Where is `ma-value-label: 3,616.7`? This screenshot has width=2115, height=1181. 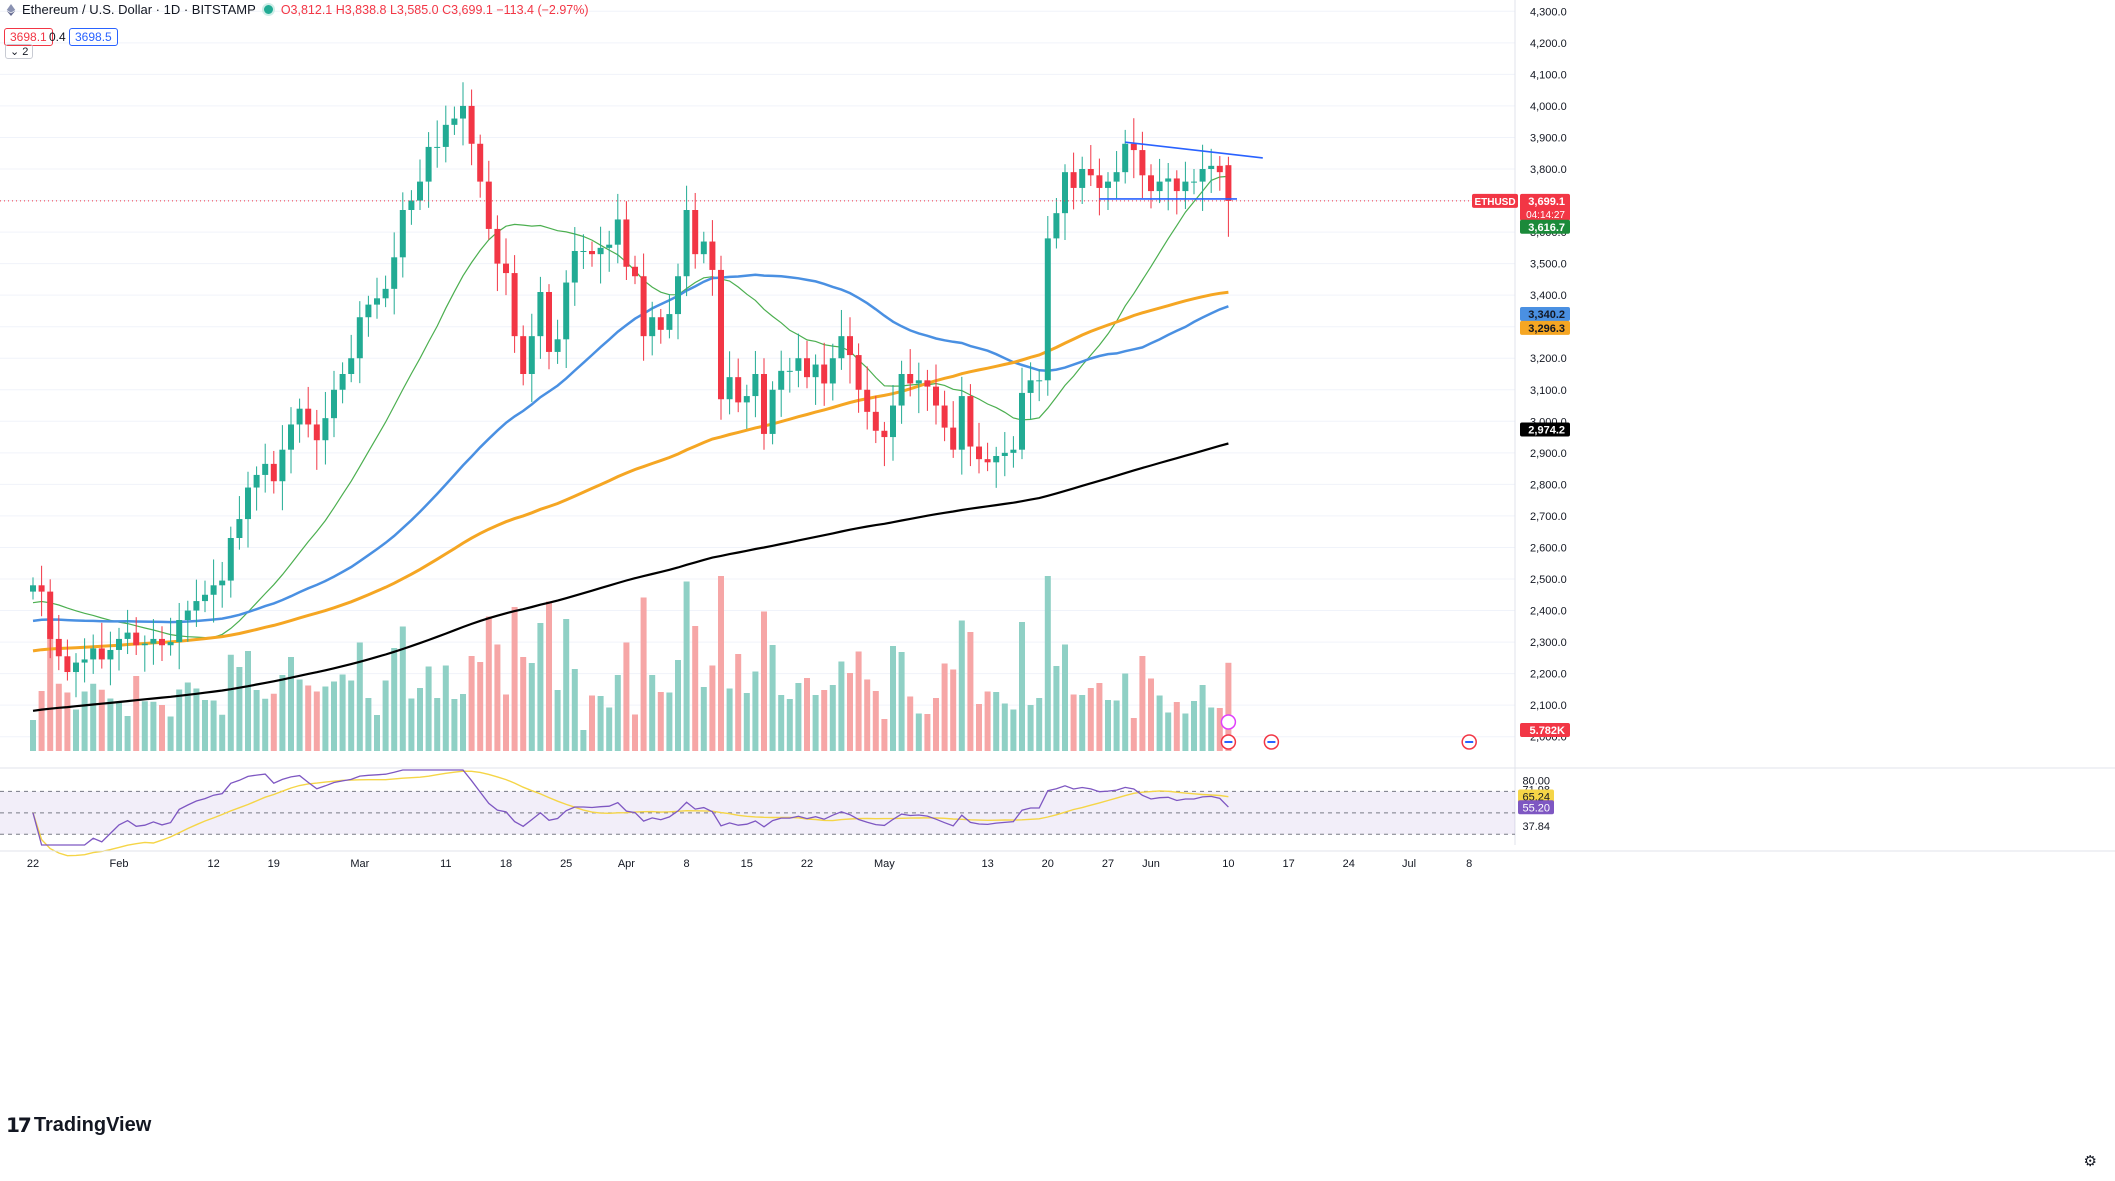 ma-value-label: 3,616.7 is located at coordinates (1545, 226).